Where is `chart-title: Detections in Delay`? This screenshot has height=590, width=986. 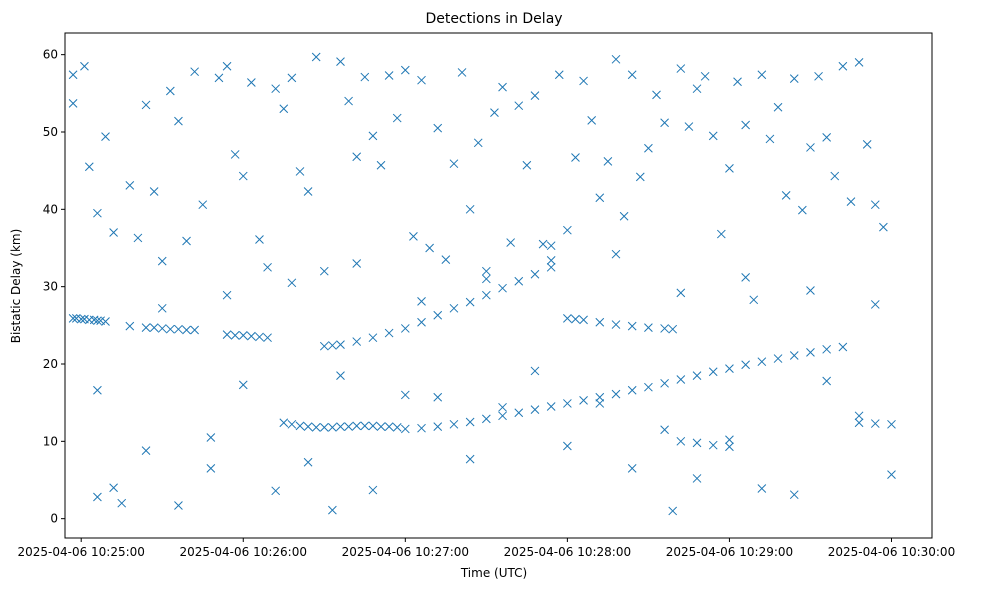
chart-title: Detections in Delay is located at coordinates (493, 19).